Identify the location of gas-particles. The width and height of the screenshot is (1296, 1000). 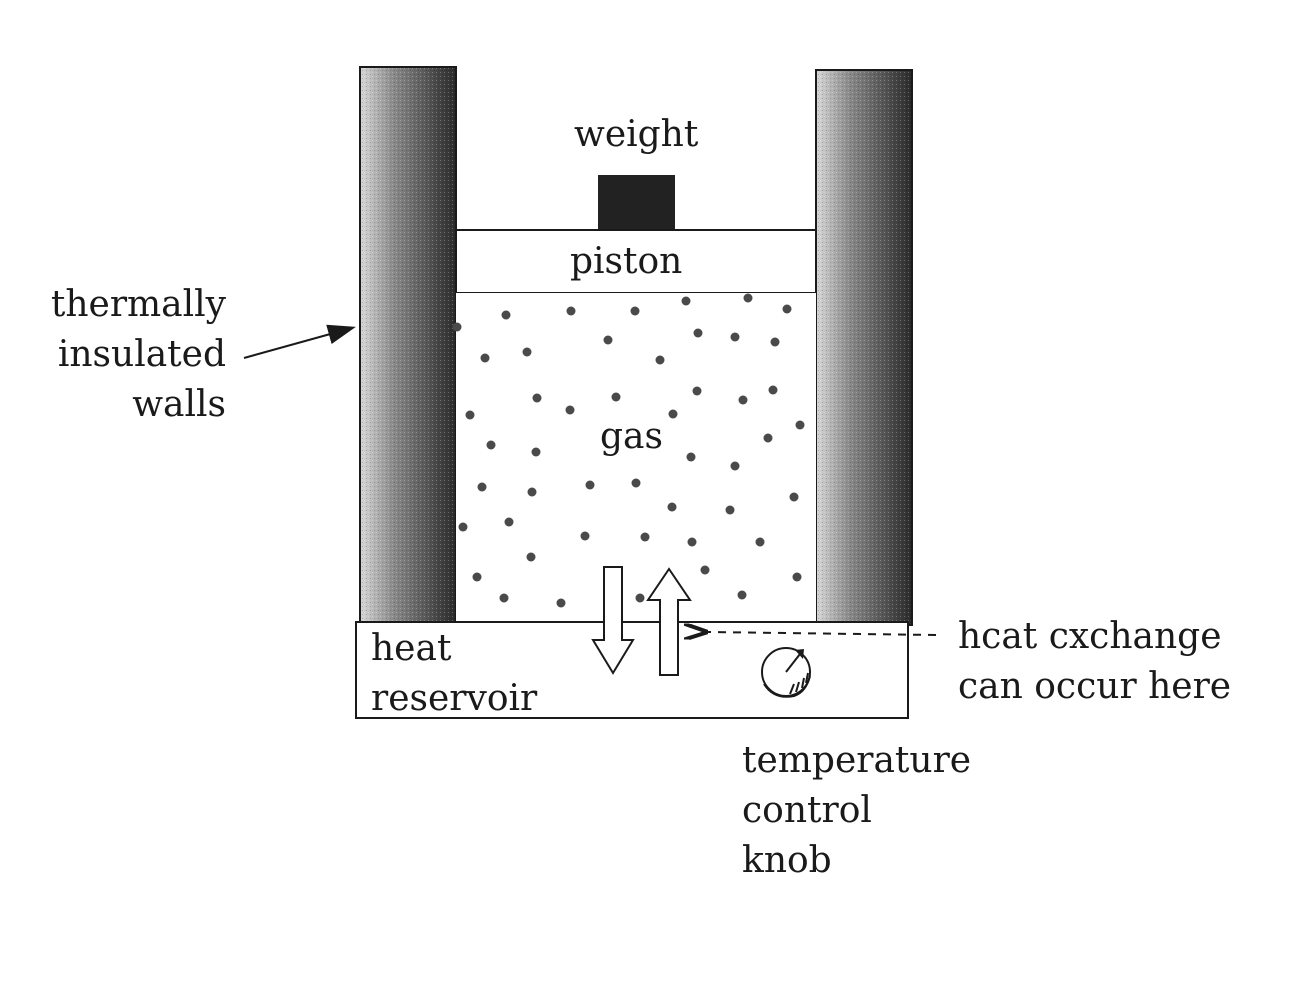
(628, 450).